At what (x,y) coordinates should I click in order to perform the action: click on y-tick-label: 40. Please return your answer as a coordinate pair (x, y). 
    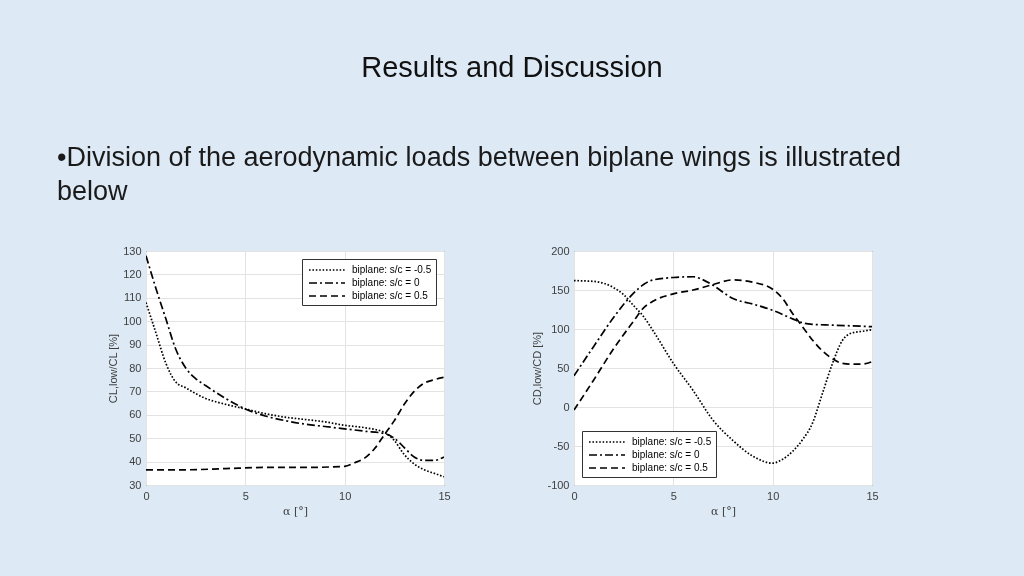
    Looking at the image, I should click on (135, 461).